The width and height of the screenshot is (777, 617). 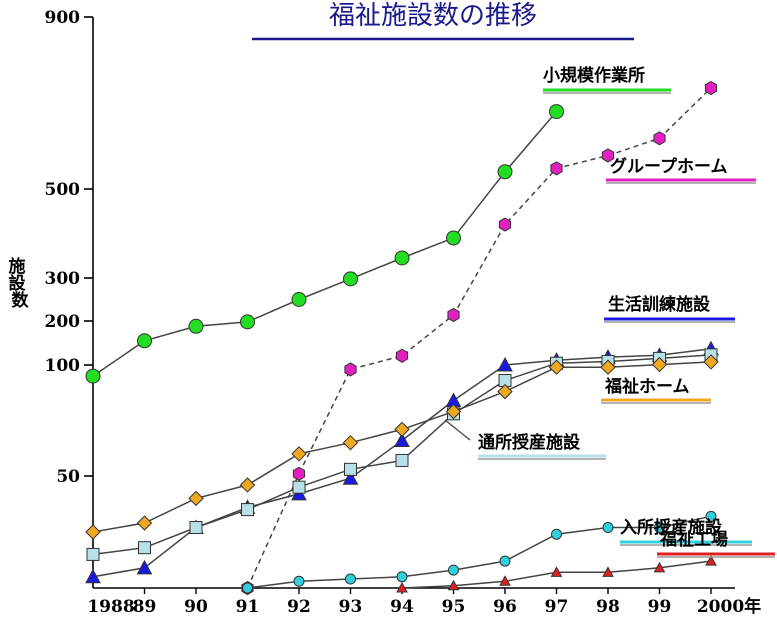 I want to click on x-tick-label: 92, so click(x=299, y=607).